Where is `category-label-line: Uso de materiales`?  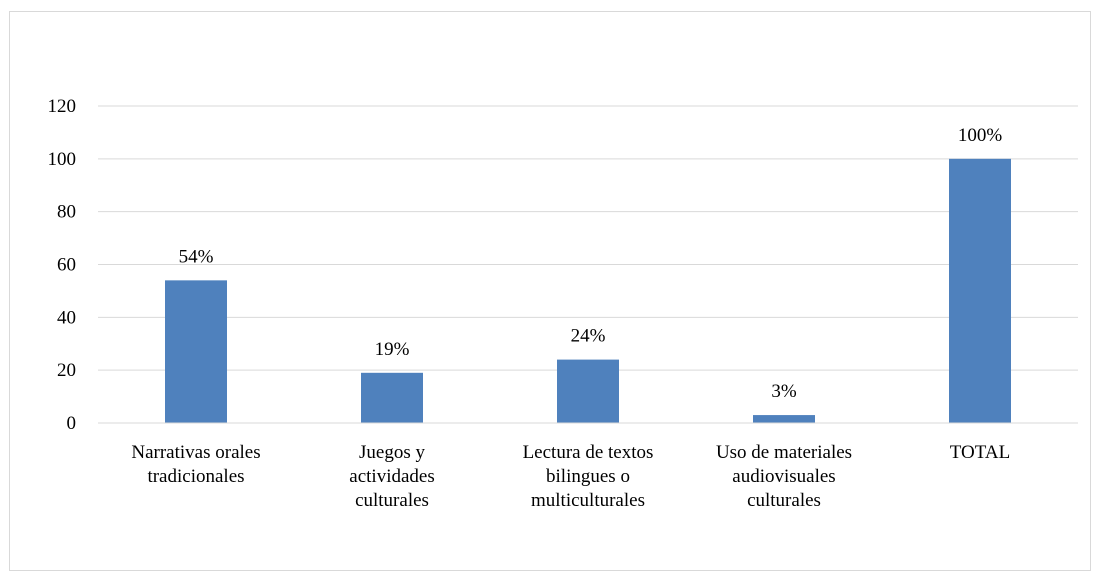 category-label-line: Uso de materiales is located at coordinates (784, 452).